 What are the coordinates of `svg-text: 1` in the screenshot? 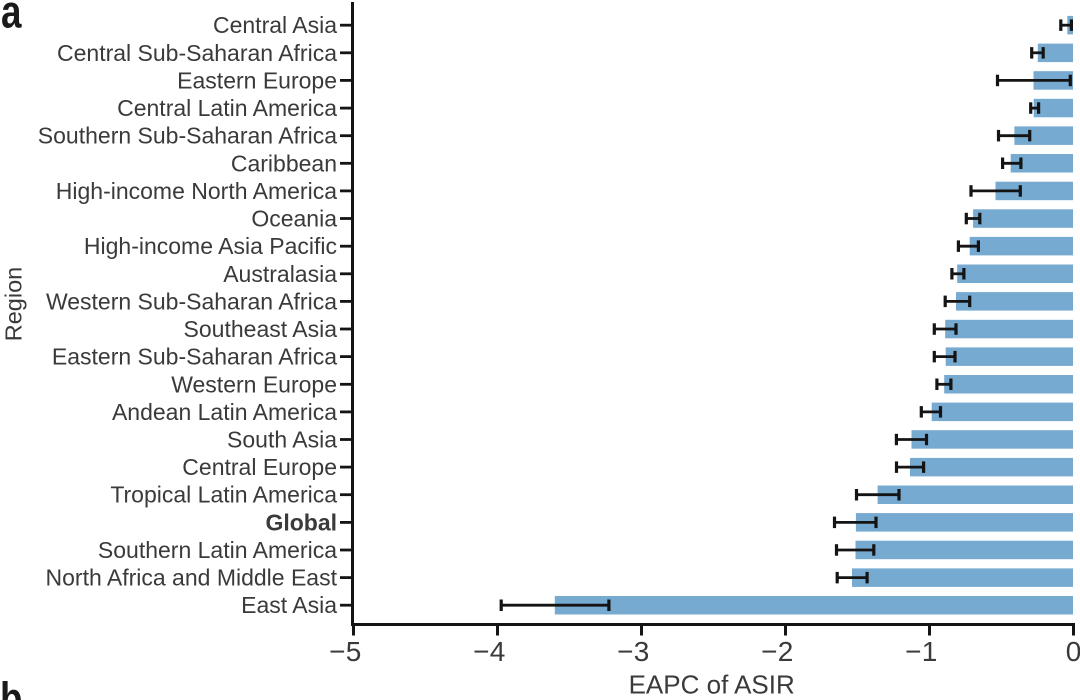 It's located at (930, 651).